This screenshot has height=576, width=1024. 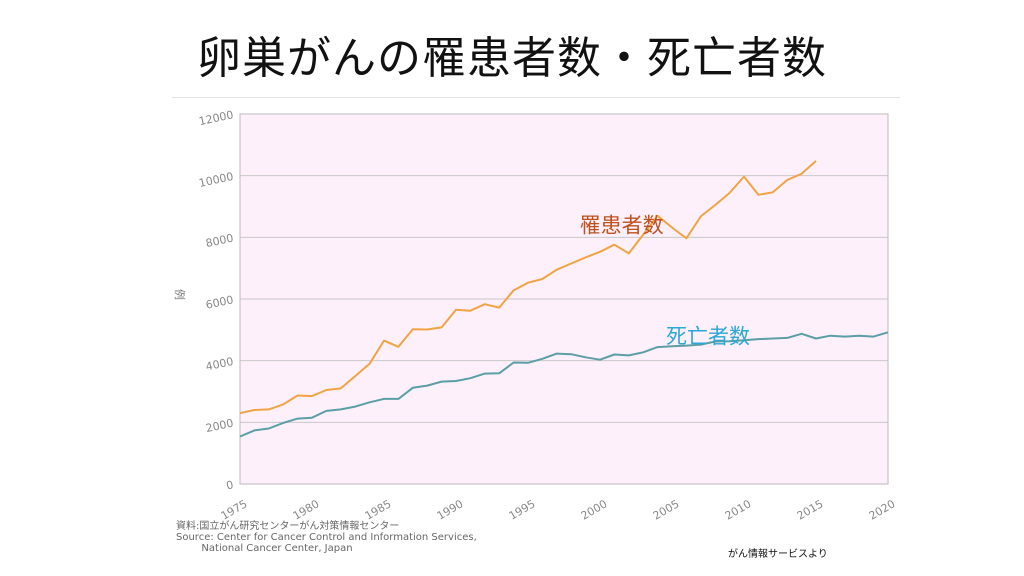 I want to click on title-divider, so click(x=536, y=97).